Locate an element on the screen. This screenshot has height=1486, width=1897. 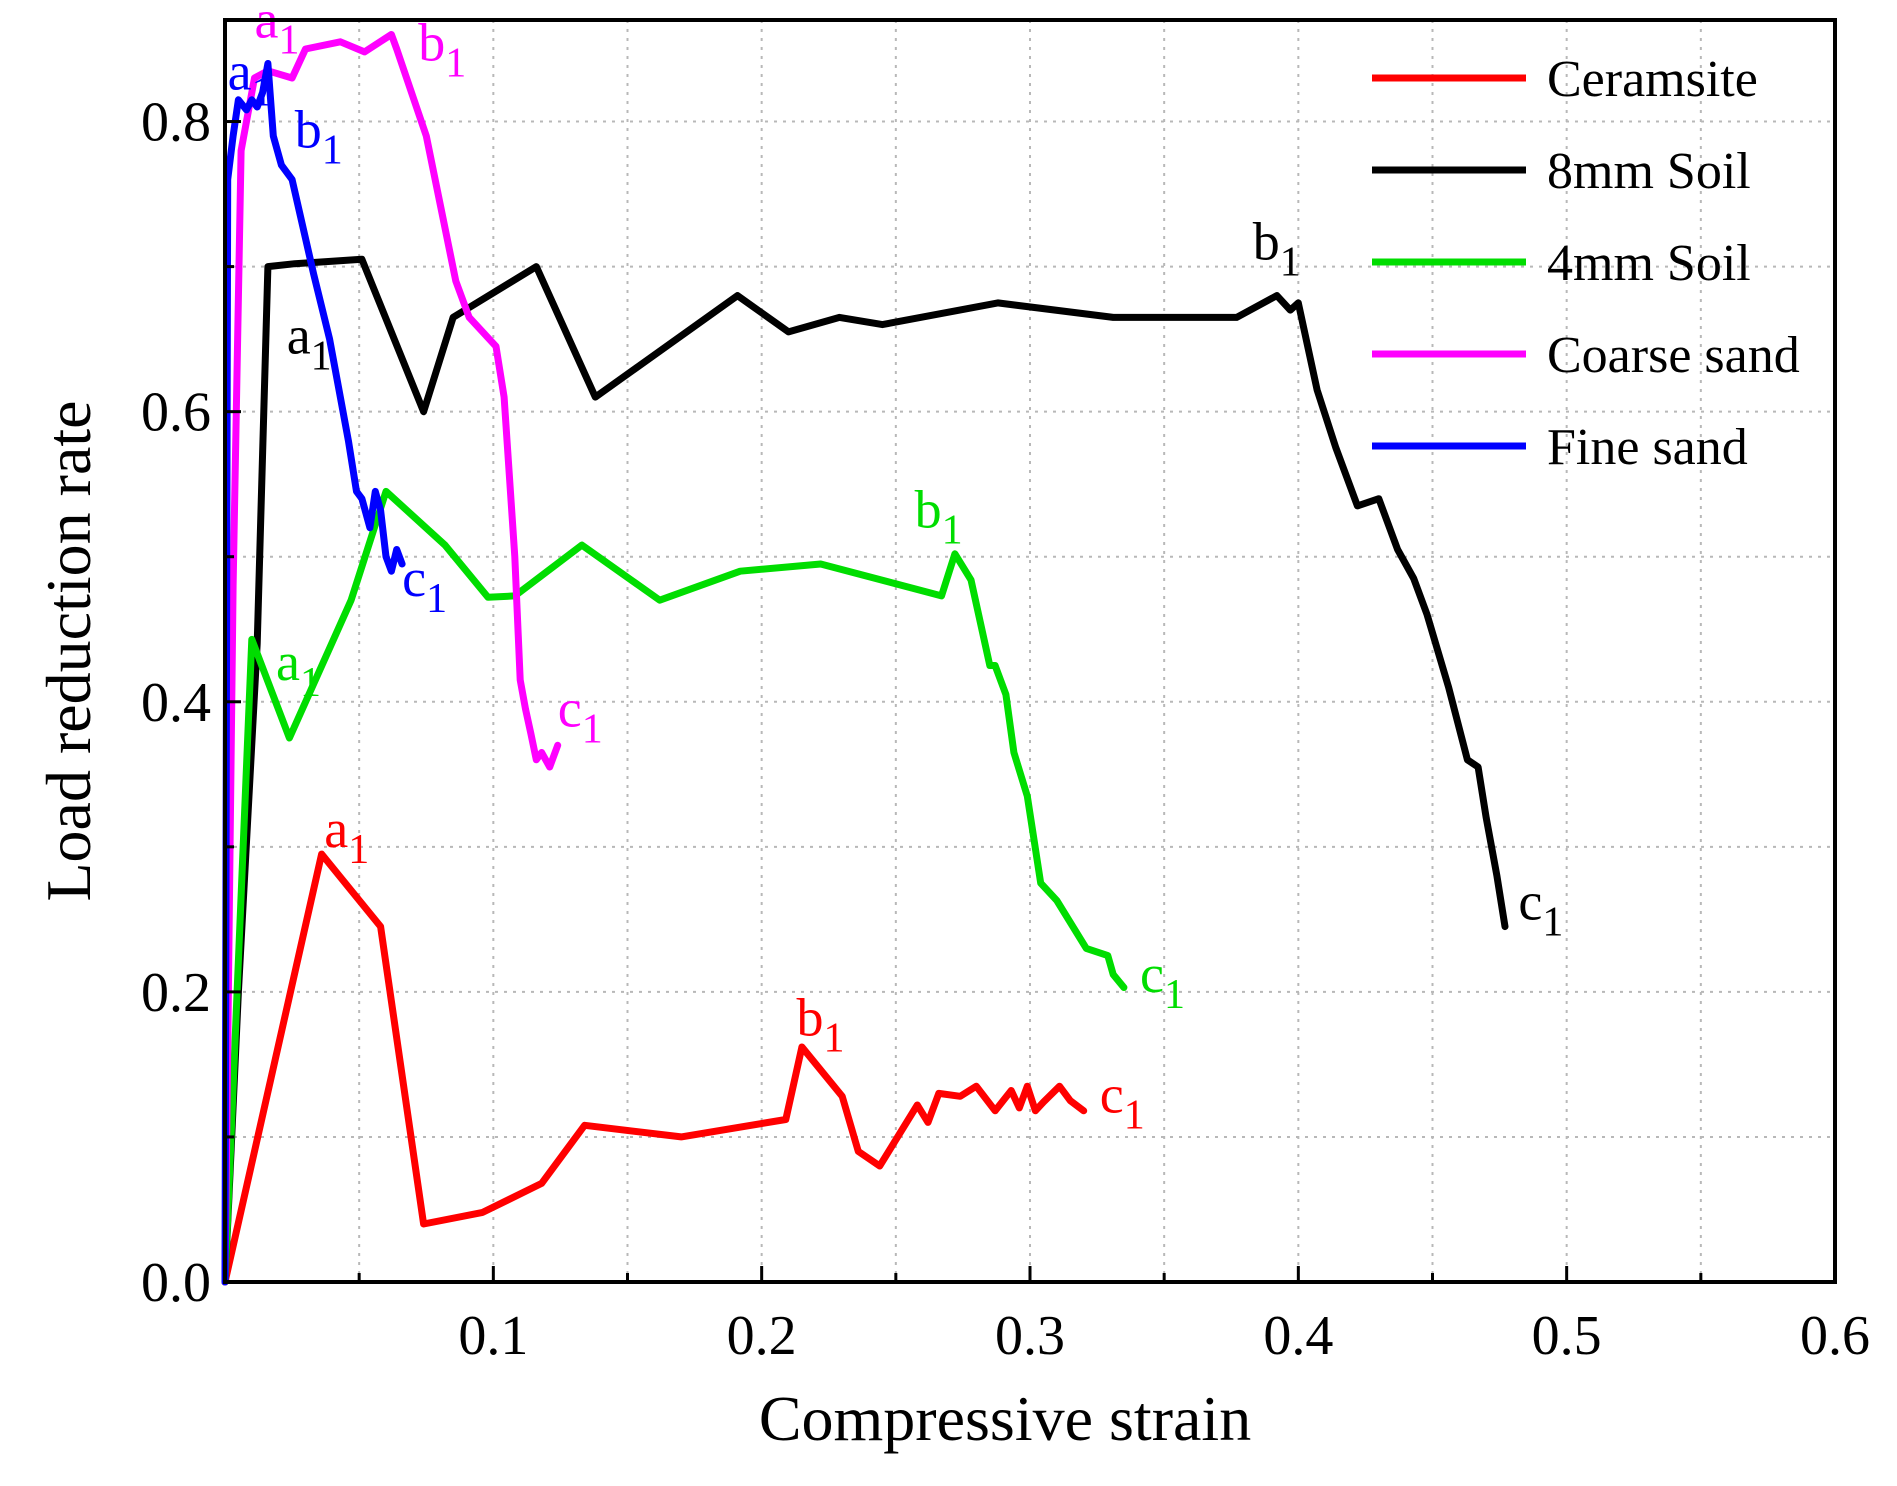
legend-label: Fine sand is located at coordinates (1647, 447).